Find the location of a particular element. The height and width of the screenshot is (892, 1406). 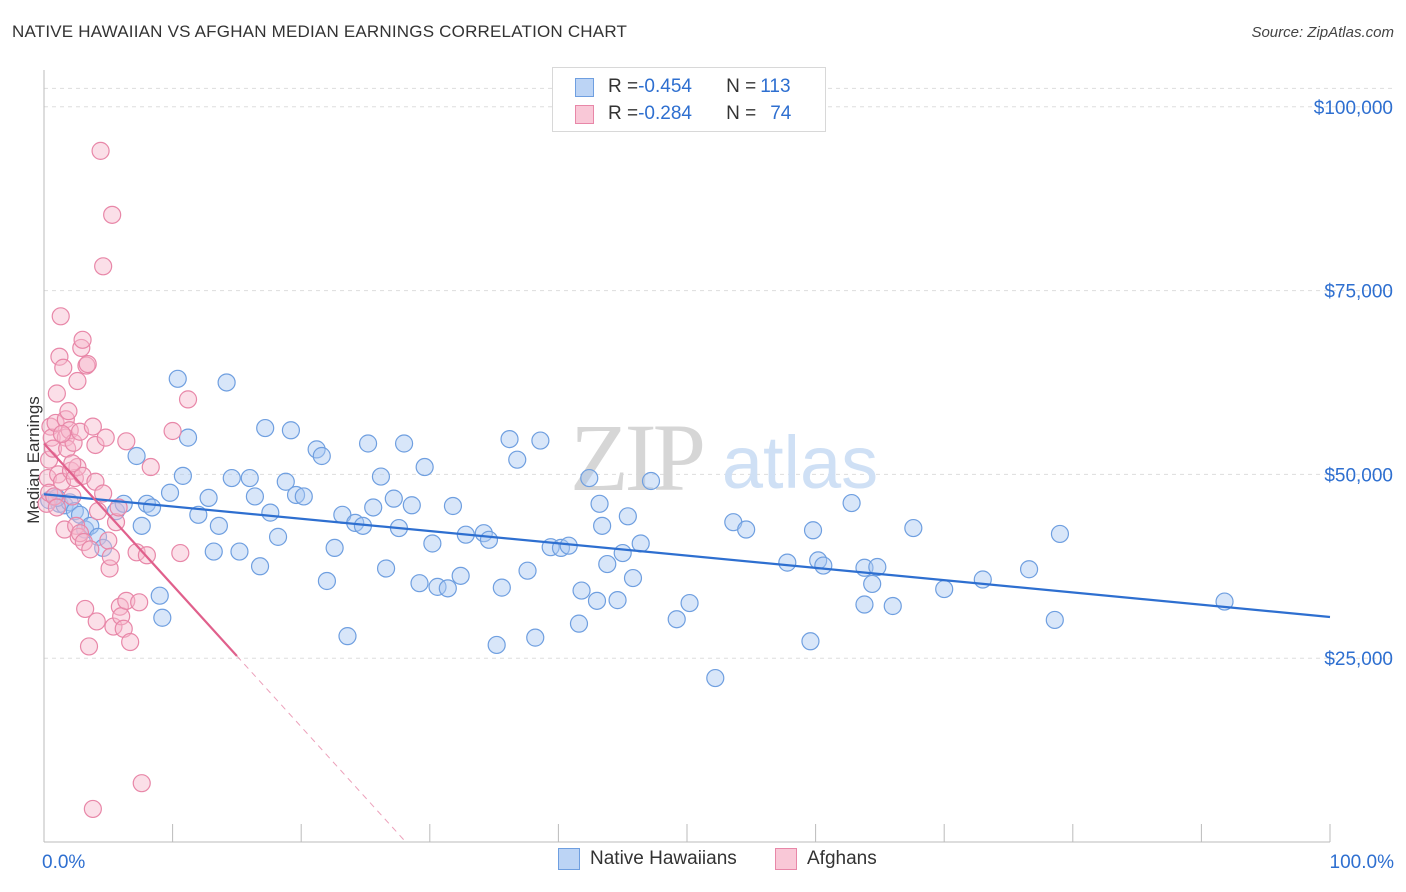

afghan-trend-line is located at coordinates (140, 549).